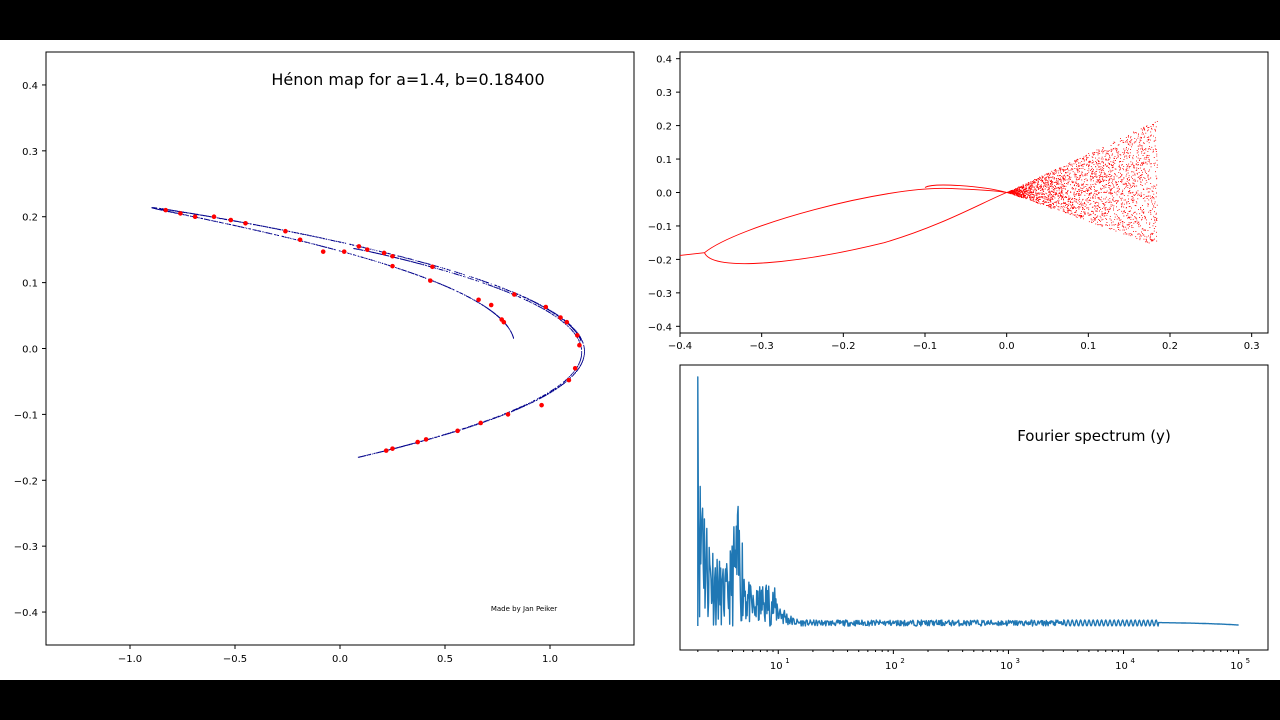 Image resolution: width=1280 pixels, height=720 pixels. I want to click on chaotic-region-dots, so click(1082, 182).